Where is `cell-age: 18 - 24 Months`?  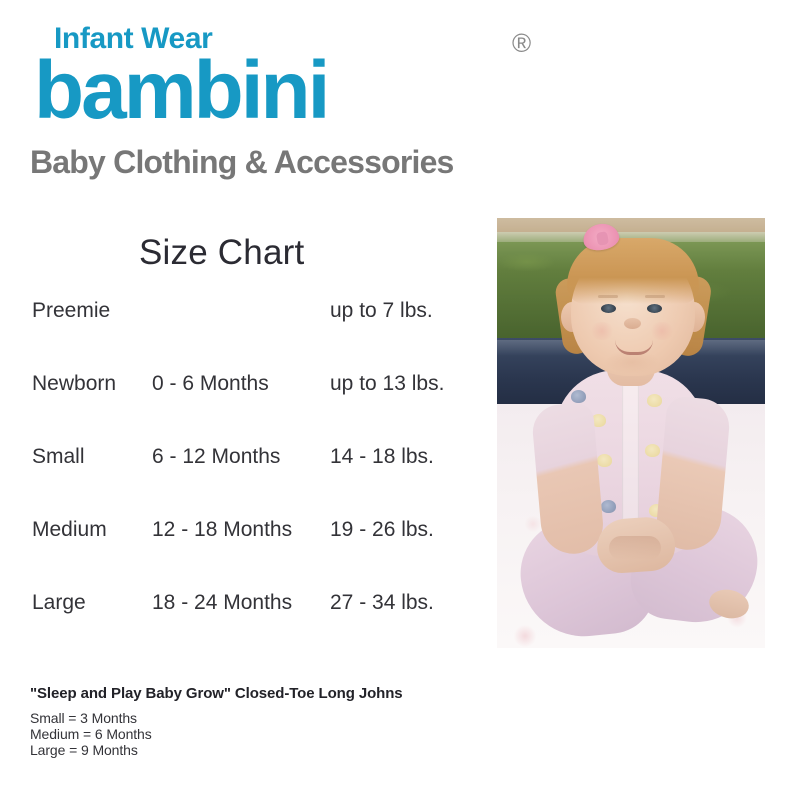 cell-age: 18 - 24 Months is located at coordinates (222, 602).